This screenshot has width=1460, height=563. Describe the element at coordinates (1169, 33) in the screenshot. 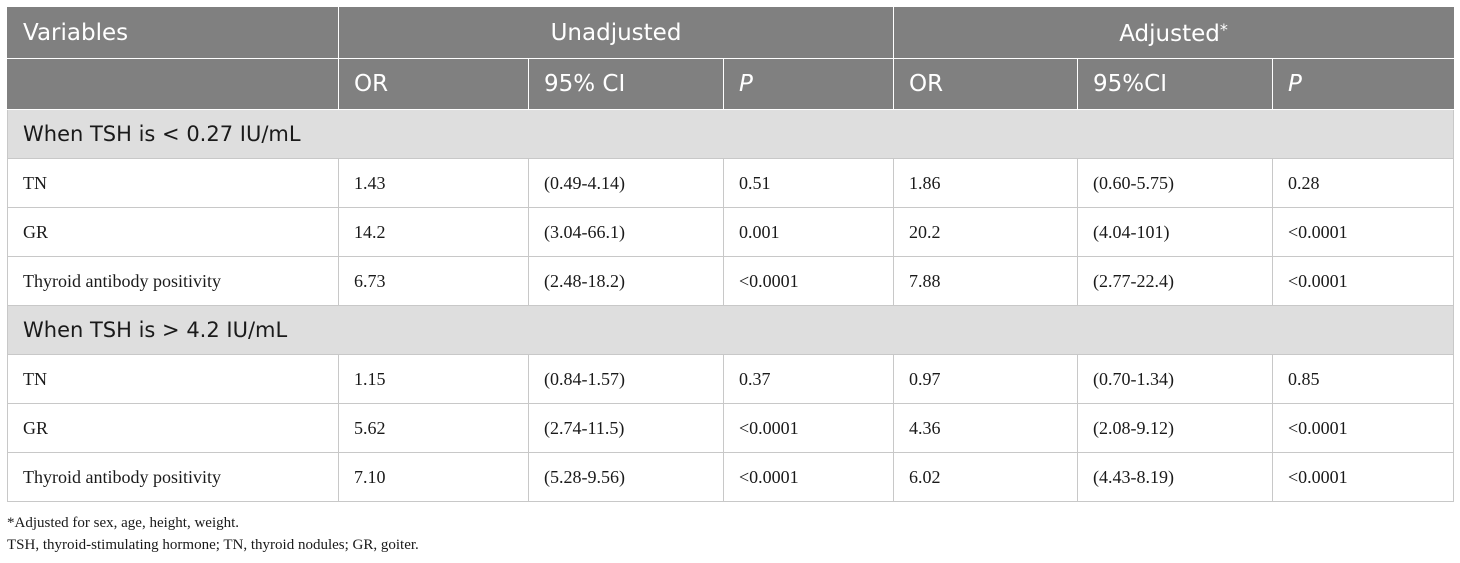

I see `header-adjusted-label: Adjusted` at that location.